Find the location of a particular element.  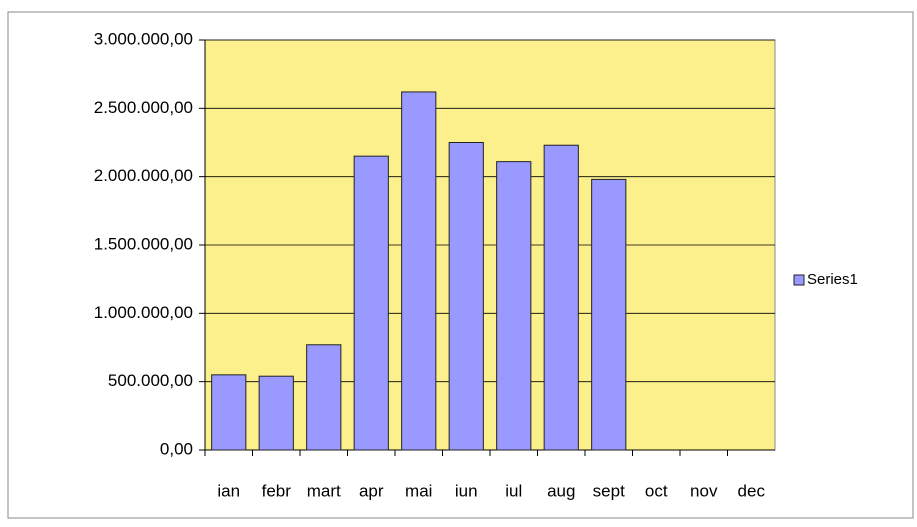

x-tick-label: mart is located at coordinates (324, 490).